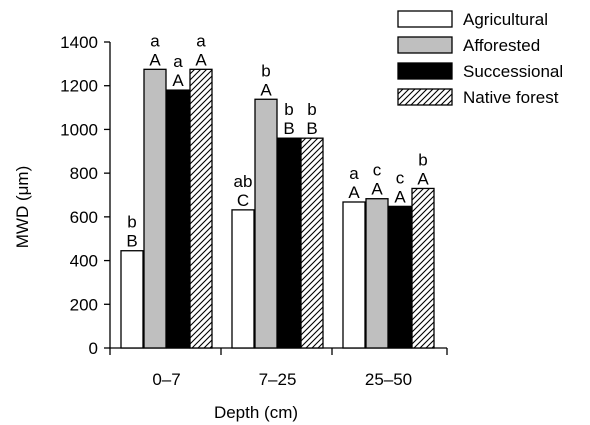 Image resolution: width=590 pixels, height=425 pixels. I want to click on y-tick-label: 1400, so click(79, 42).